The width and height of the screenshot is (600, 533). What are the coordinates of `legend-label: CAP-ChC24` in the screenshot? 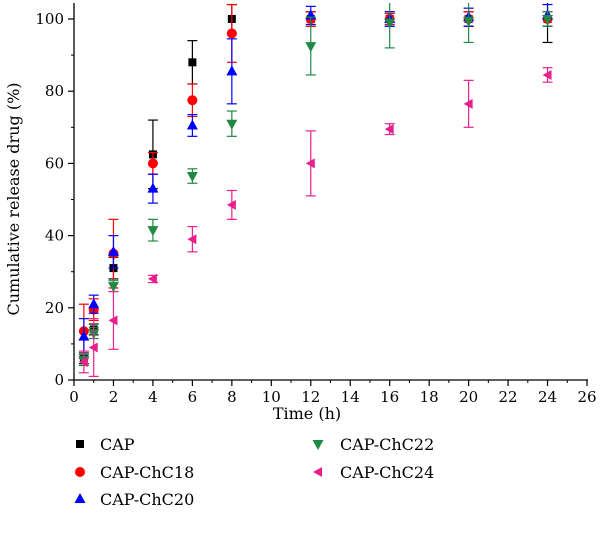 It's located at (387, 472).